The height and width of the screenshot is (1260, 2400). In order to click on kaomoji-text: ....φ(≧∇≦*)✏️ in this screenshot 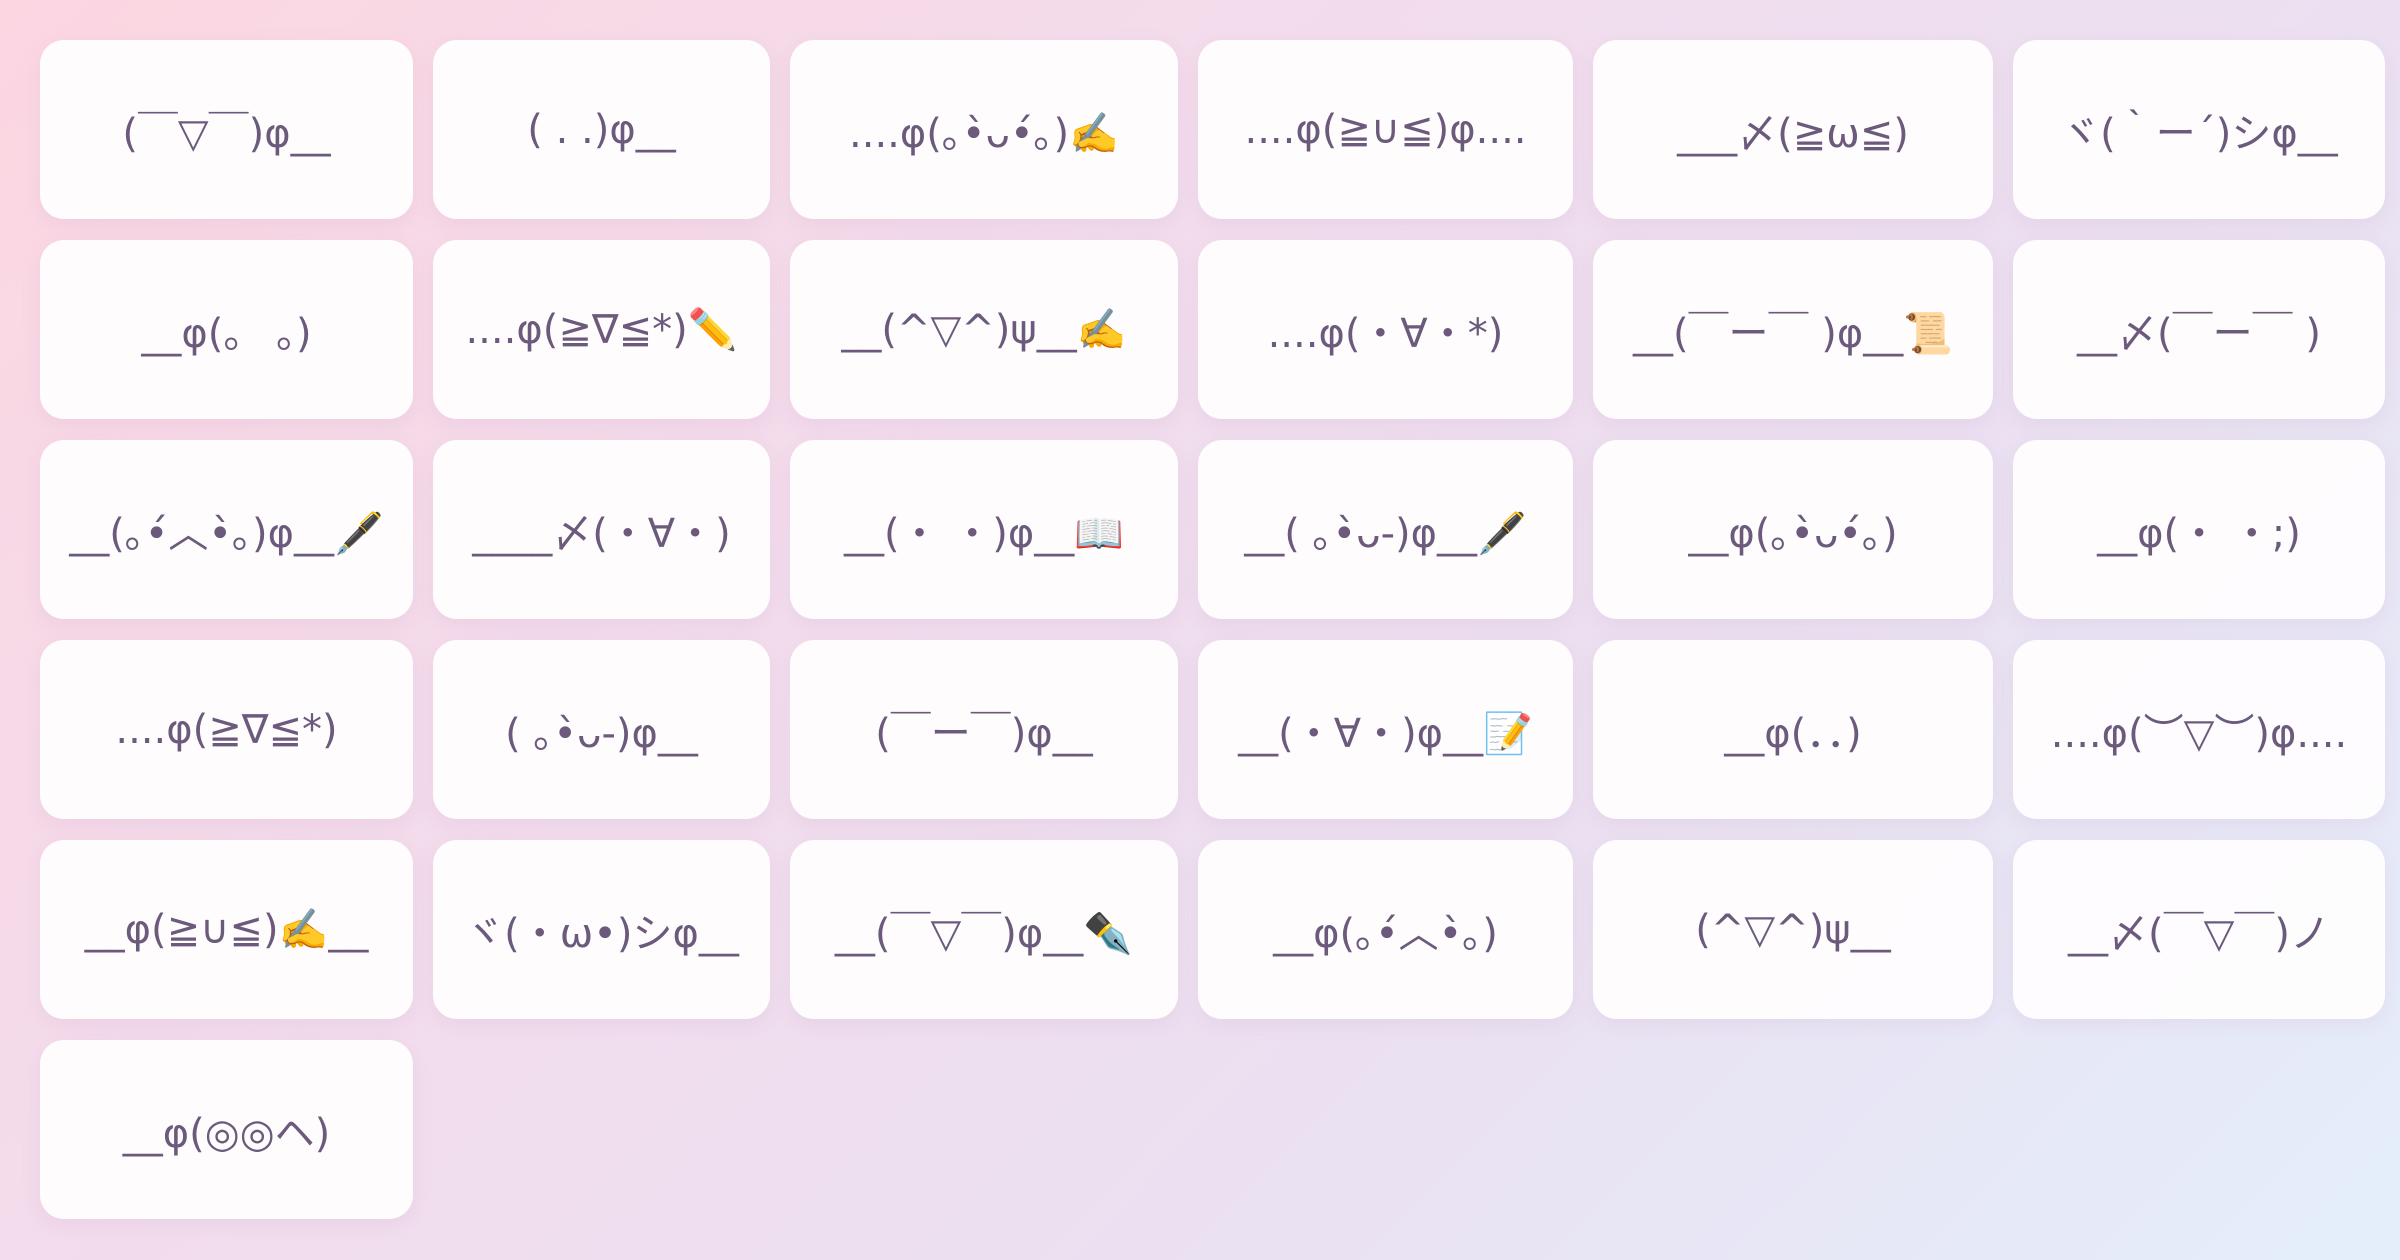, I will do `click(601, 330)`.